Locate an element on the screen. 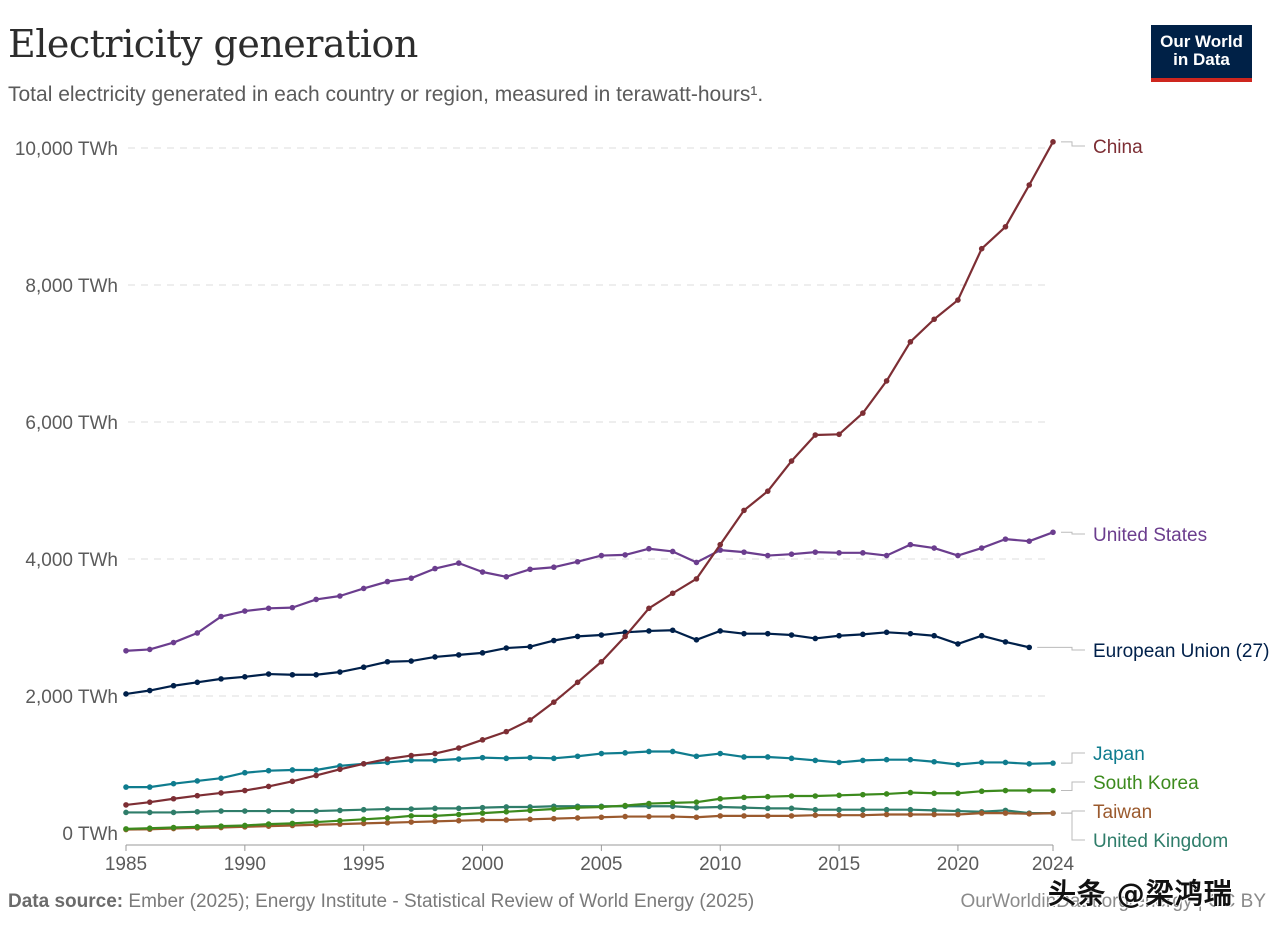  series-label: Taiwan is located at coordinates (1122, 812).